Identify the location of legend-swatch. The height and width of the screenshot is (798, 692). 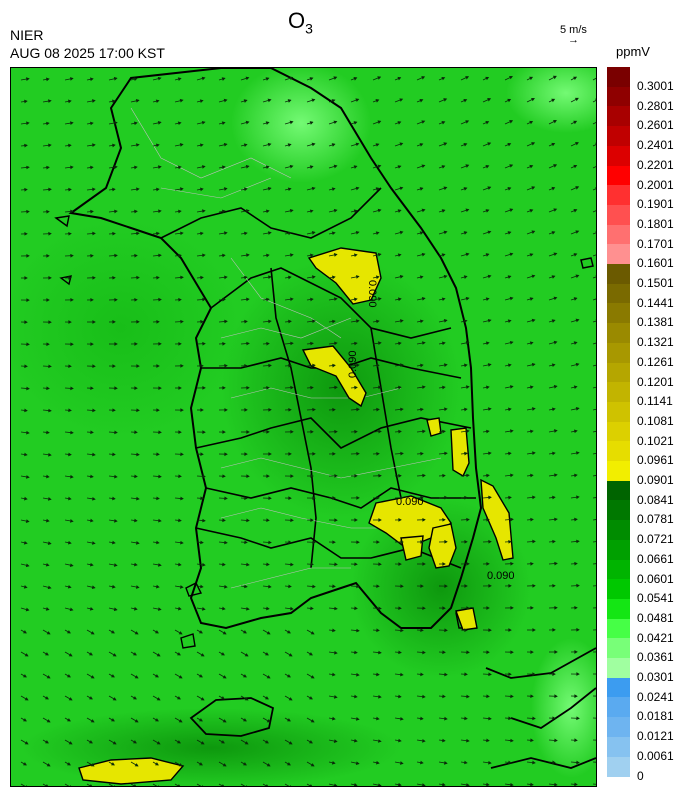
(618, 569).